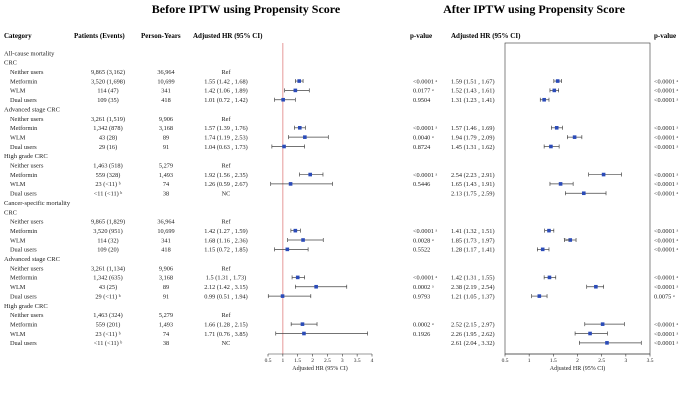  I want to click on before-p-value: 0.0040 ᵃ, so click(423, 137).